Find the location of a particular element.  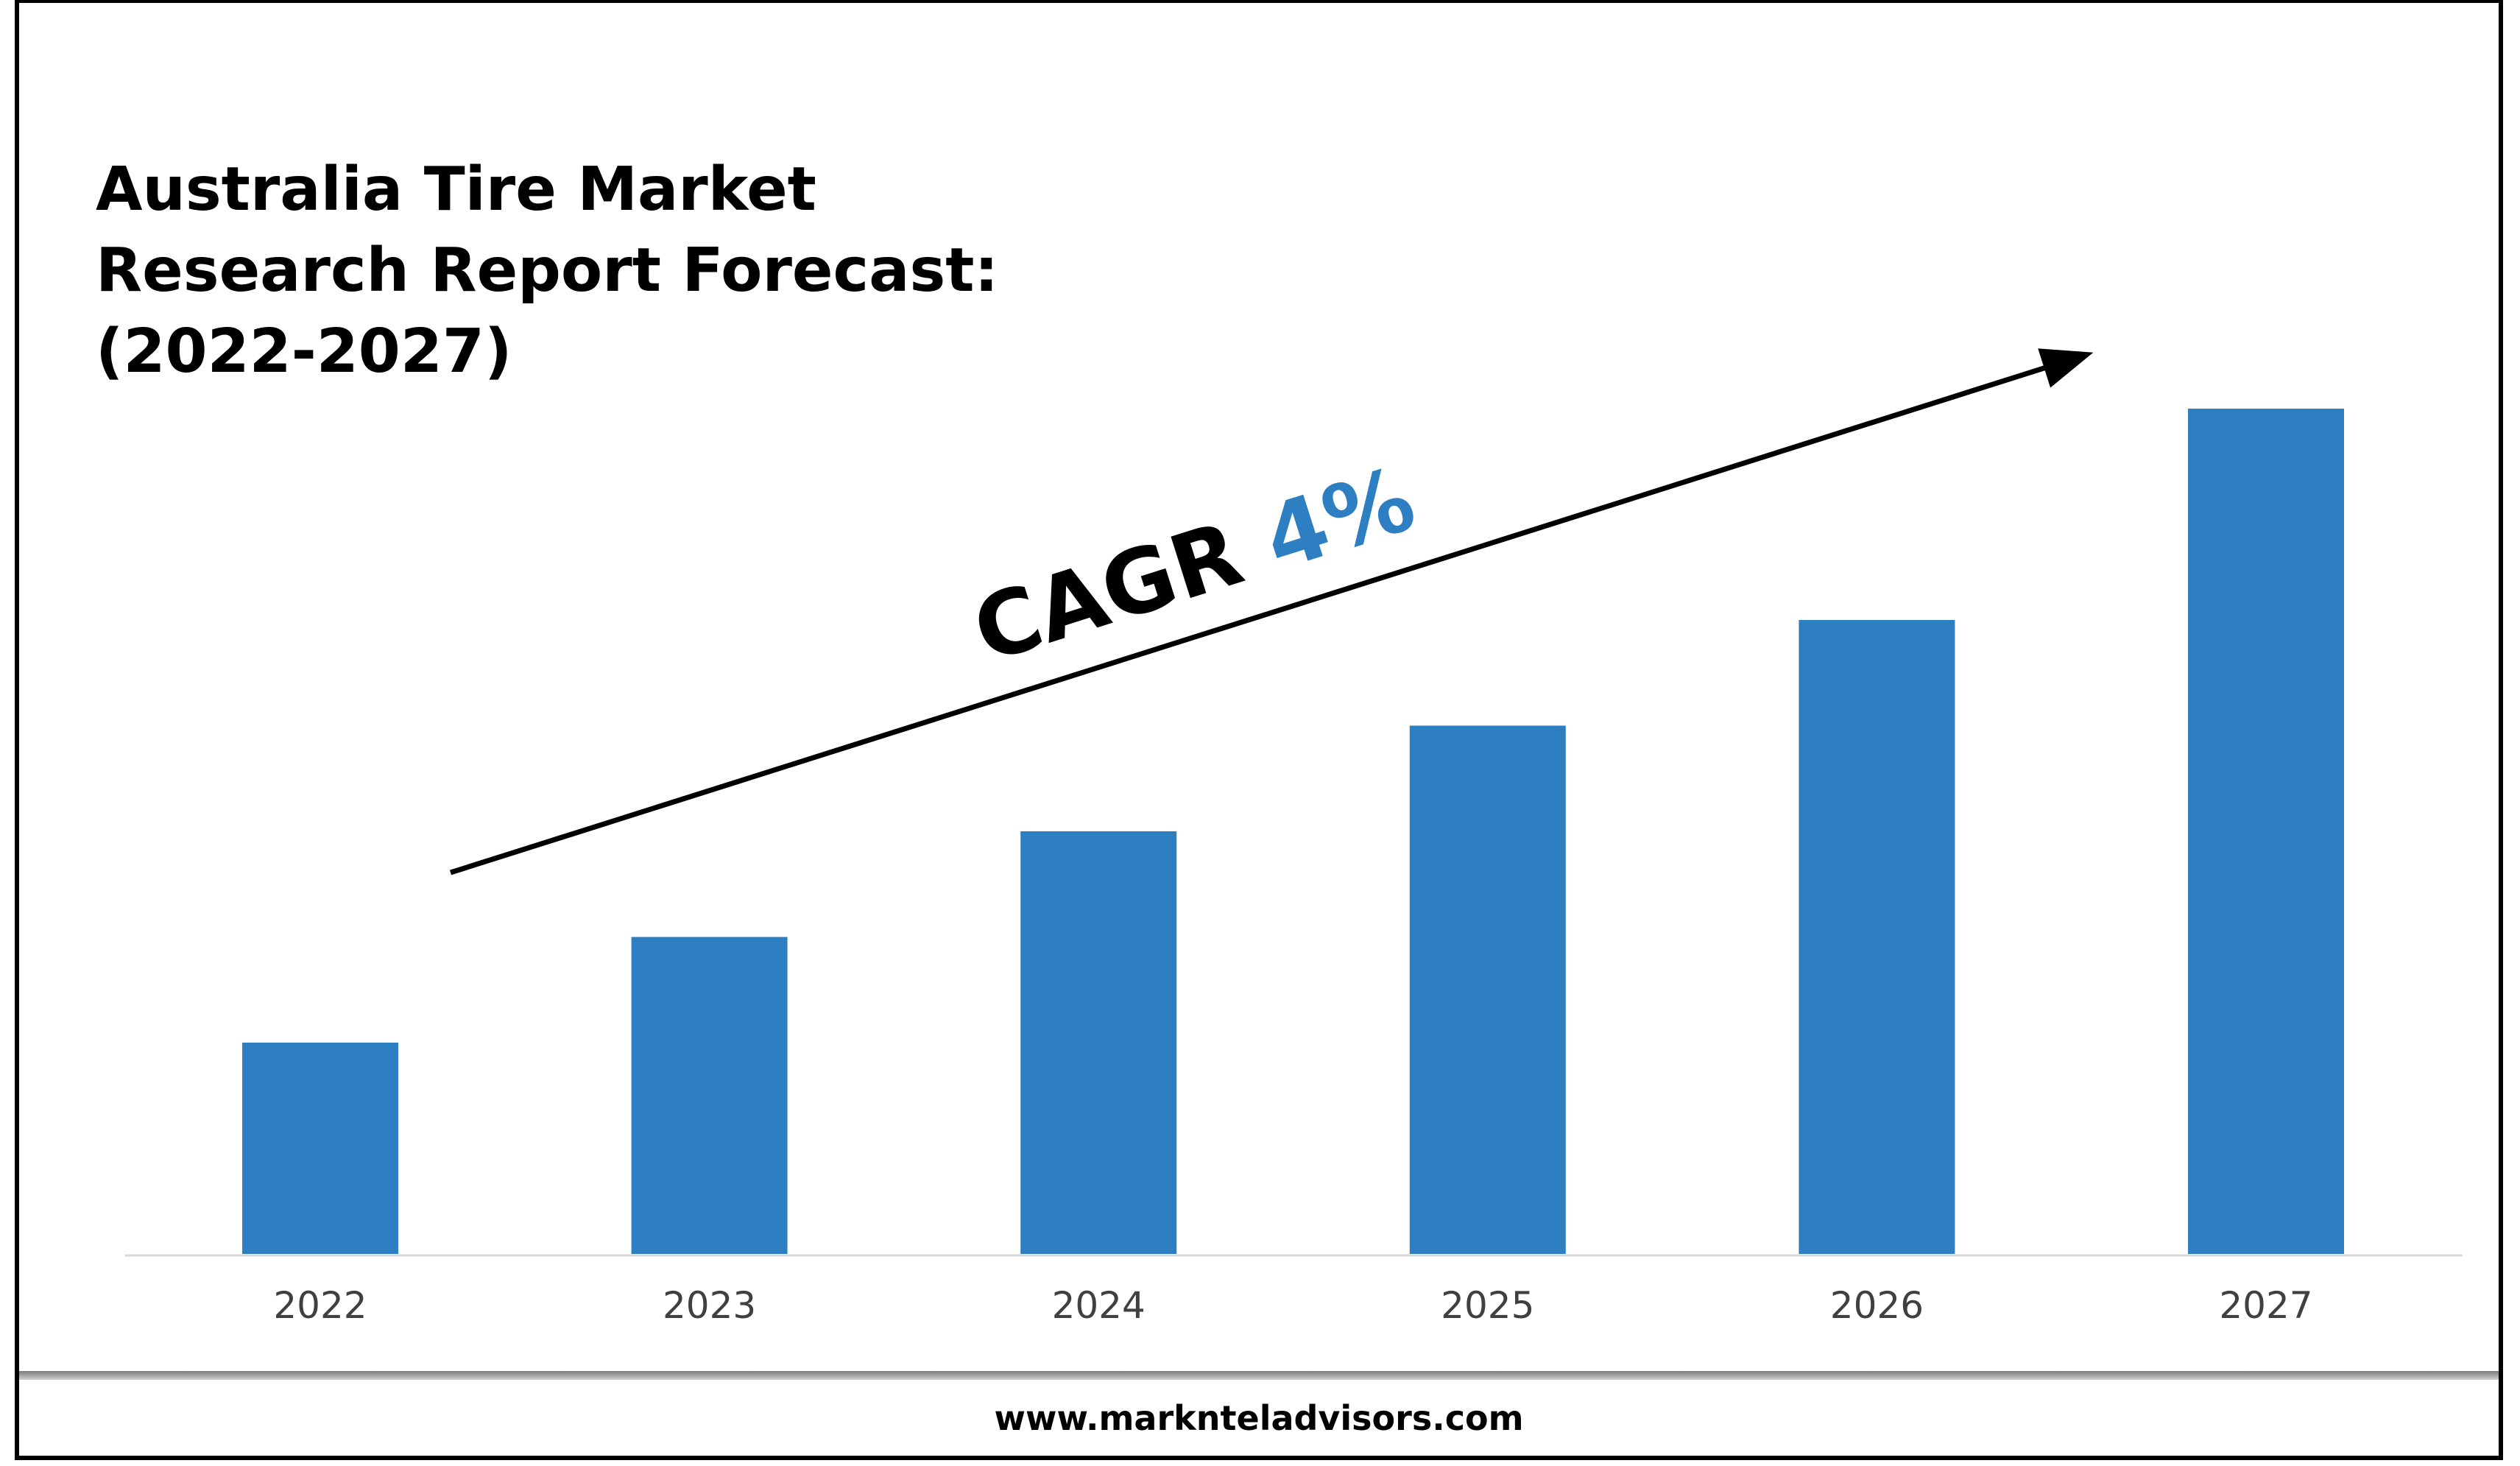

x-tick-label-2022: 2022 is located at coordinates (320, 1305).